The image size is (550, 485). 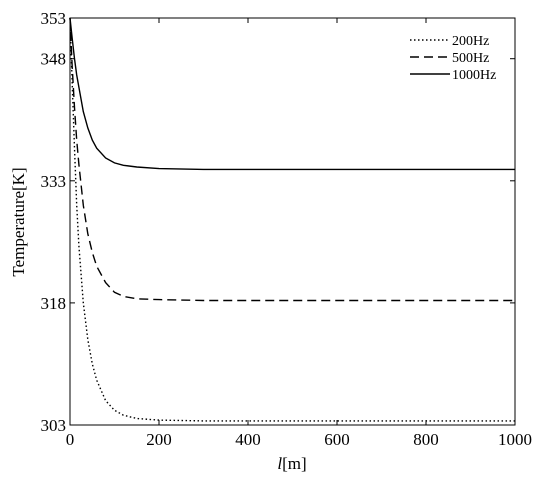 What do you see at coordinates (54, 425) in the screenshot?
I see `y-tick-label: 303` at bounding box center [54, 425].